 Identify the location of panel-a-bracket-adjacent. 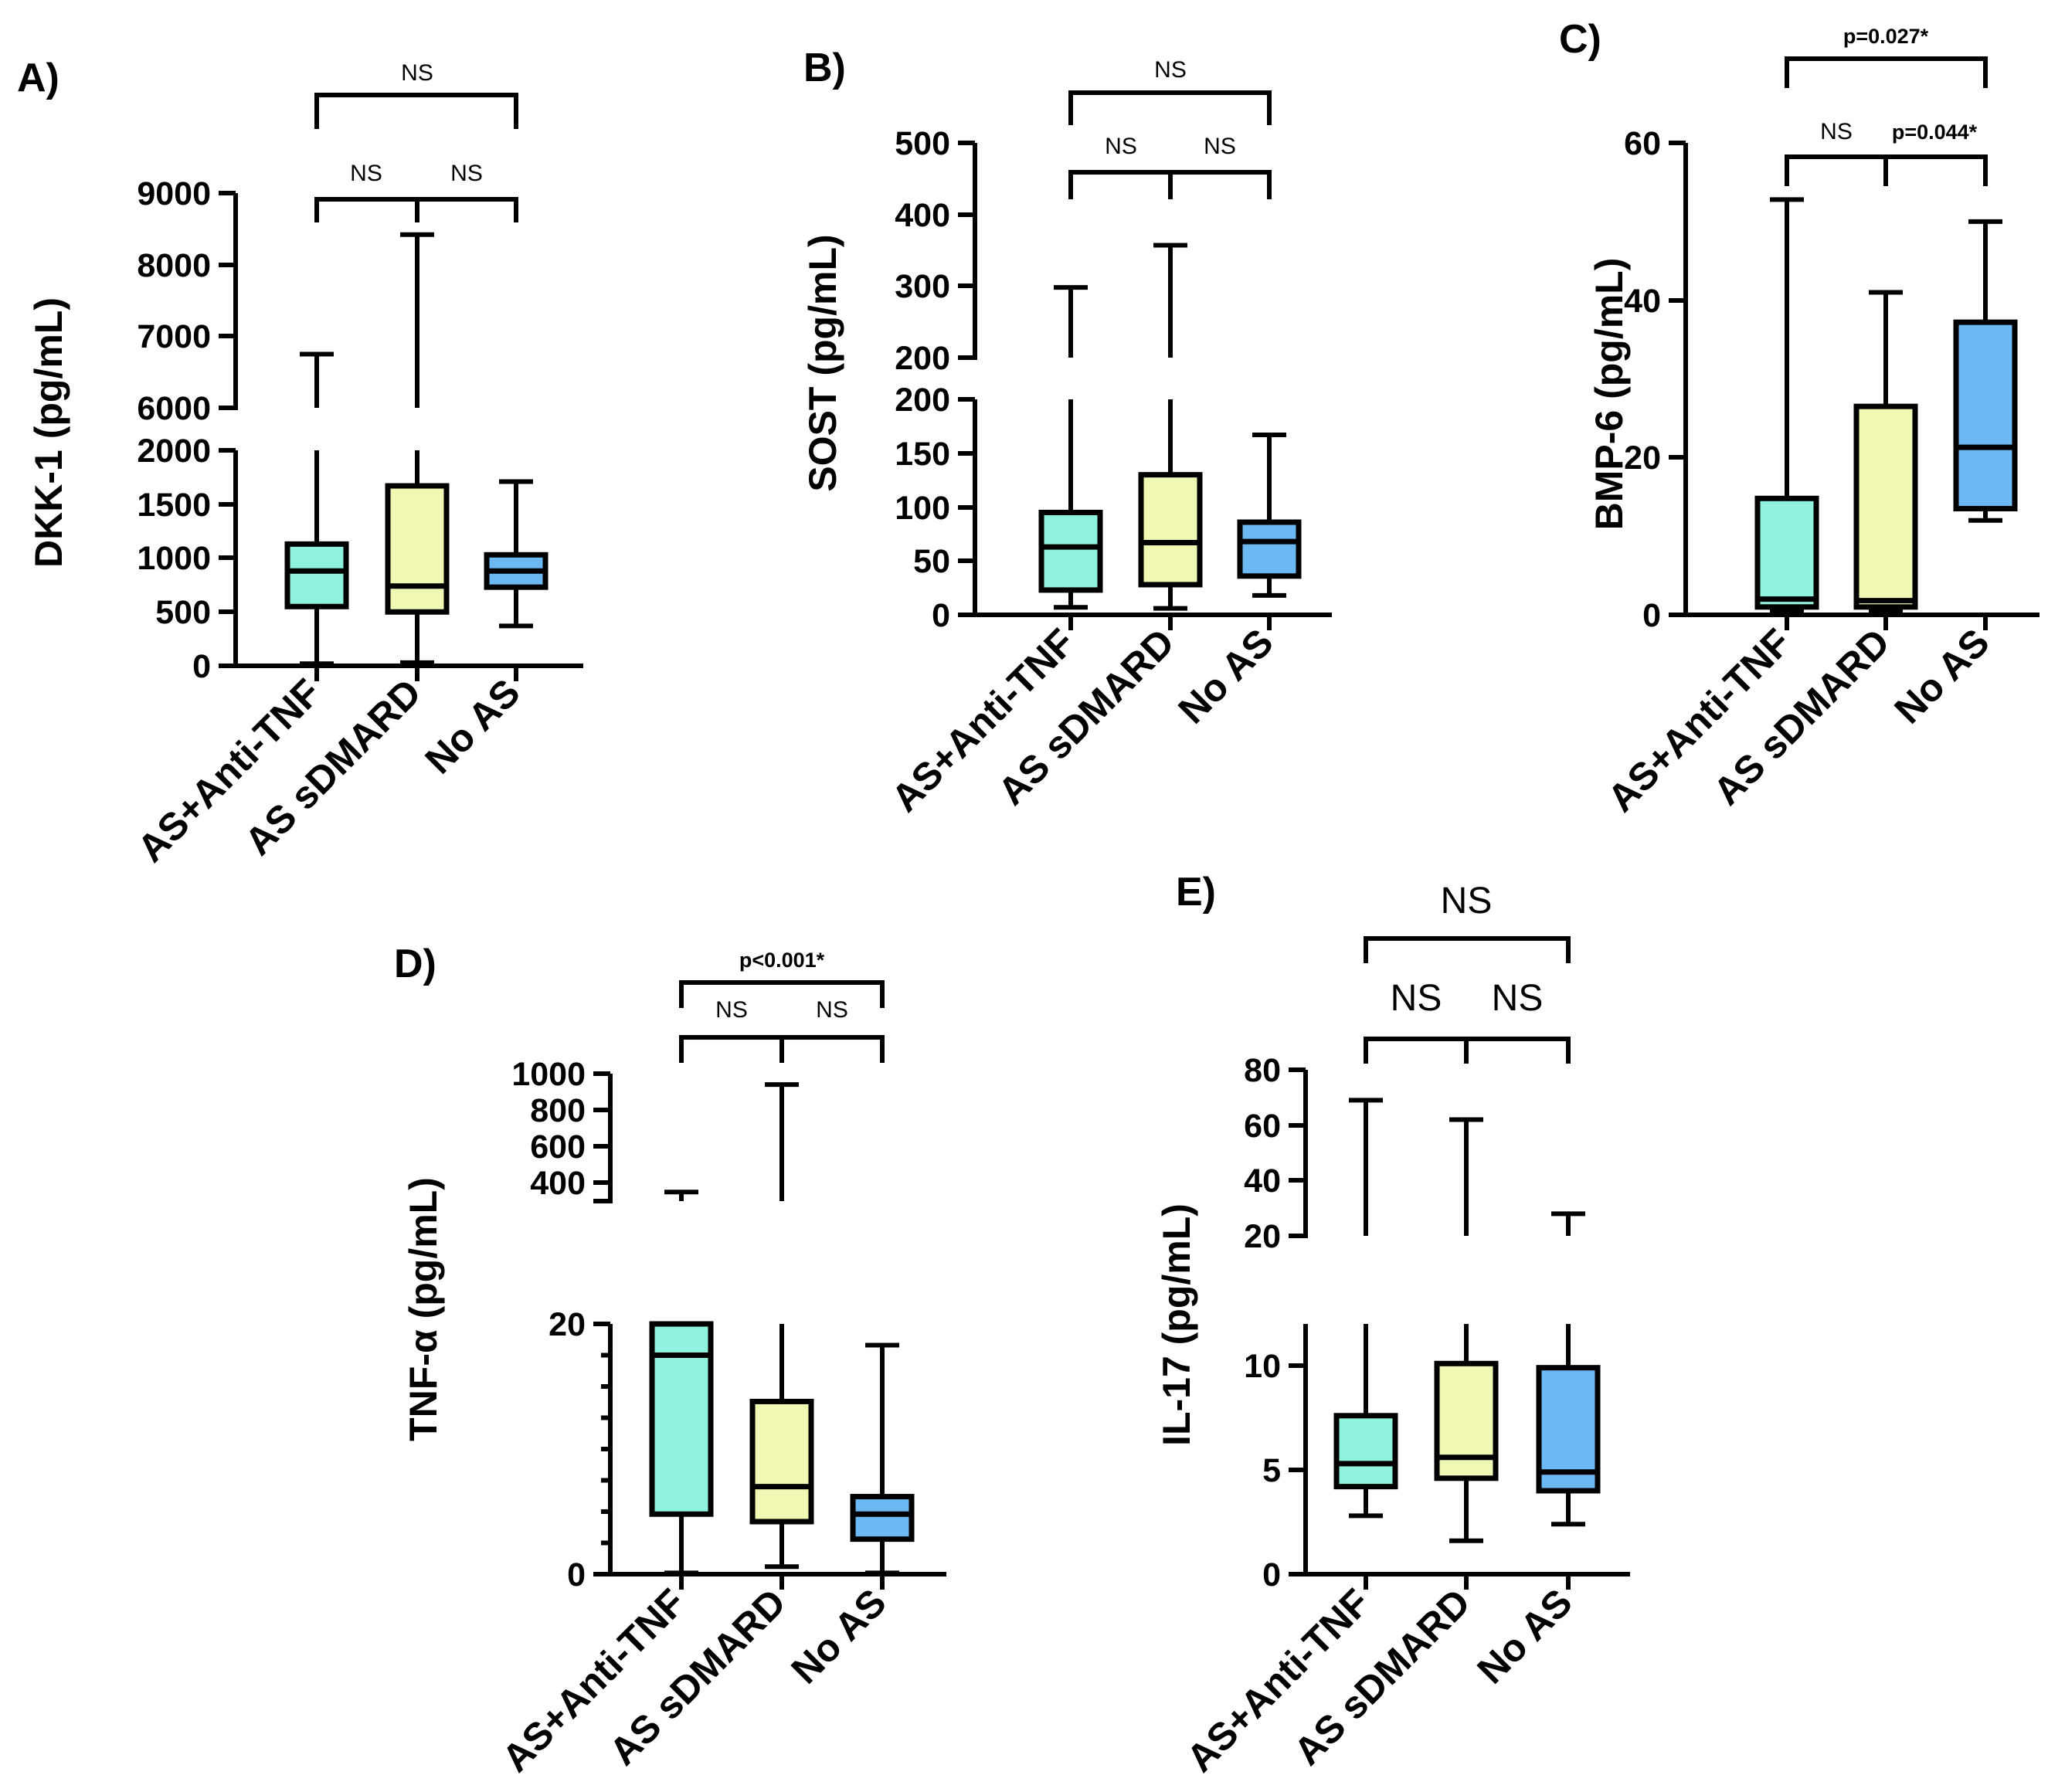
(416, 210).